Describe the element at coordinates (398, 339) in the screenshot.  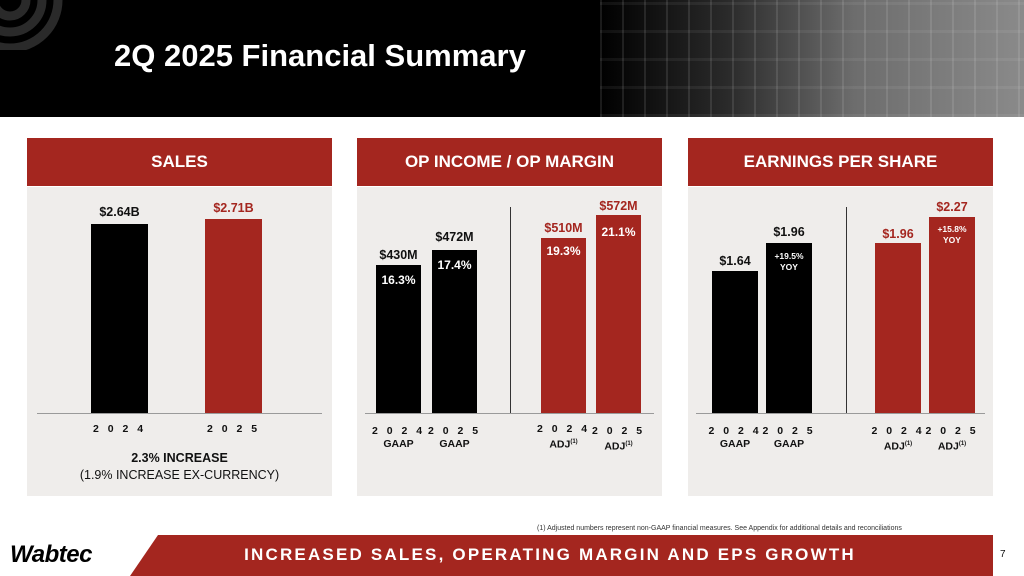
I see `op-bar-2024-gaap` at that location.